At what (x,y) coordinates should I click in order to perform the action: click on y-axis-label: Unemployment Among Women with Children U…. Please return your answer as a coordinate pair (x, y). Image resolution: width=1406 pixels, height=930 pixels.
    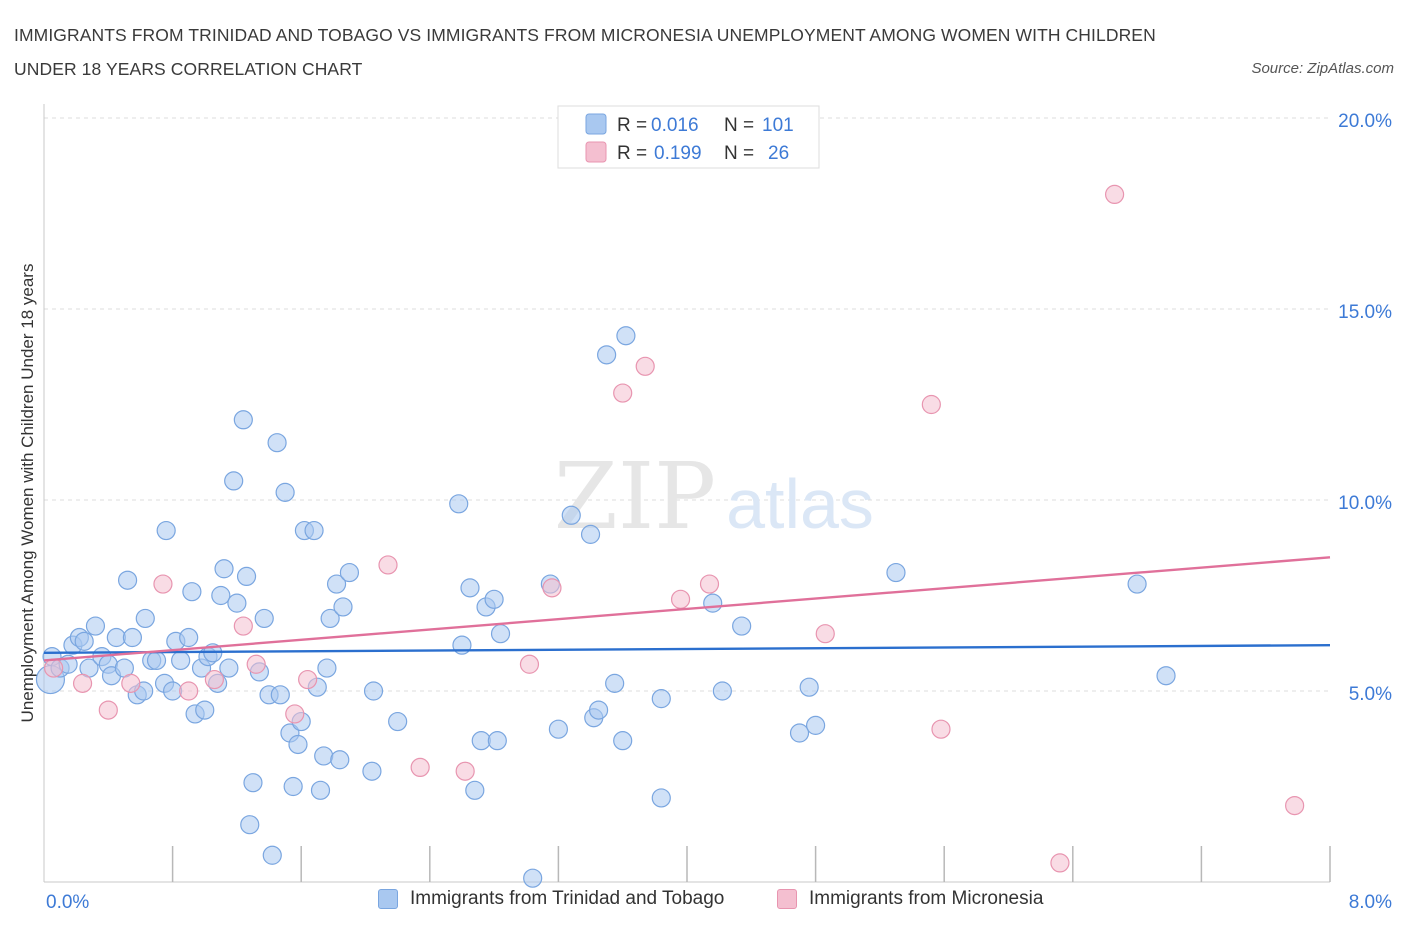
    Looking at the image, I should click on (27, 493).